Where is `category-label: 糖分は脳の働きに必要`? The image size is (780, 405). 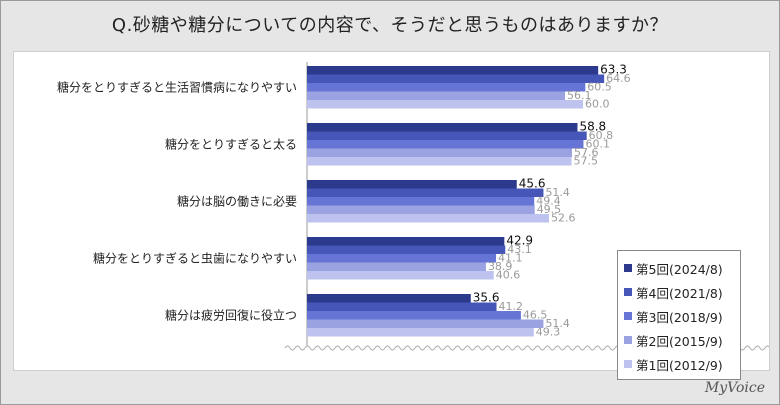 category-label: 糖分は脳の働きに必要 is located at coordinates (237, 200).